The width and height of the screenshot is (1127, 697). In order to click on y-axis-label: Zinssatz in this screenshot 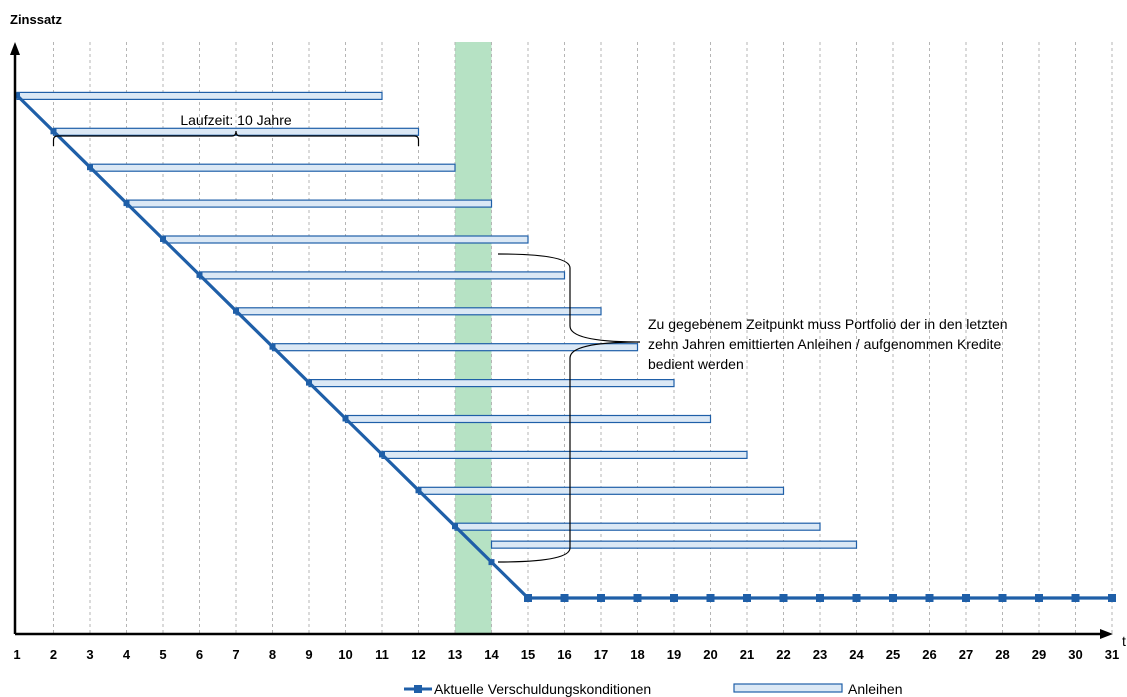, I will do `click(36, 19)`.